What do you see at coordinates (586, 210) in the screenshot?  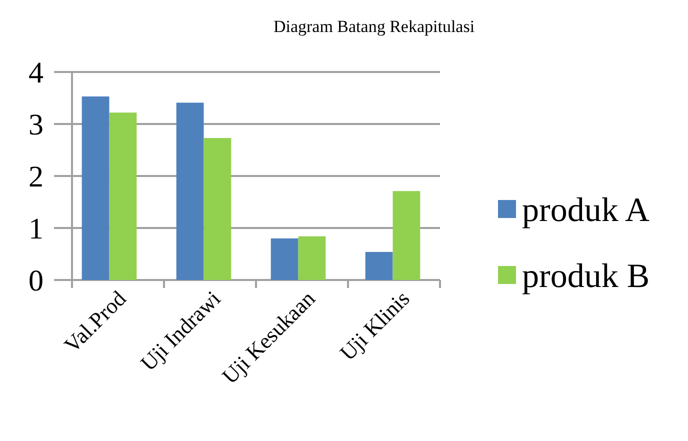 I see `legend-label: produk A` at bounding box center [586, 210].